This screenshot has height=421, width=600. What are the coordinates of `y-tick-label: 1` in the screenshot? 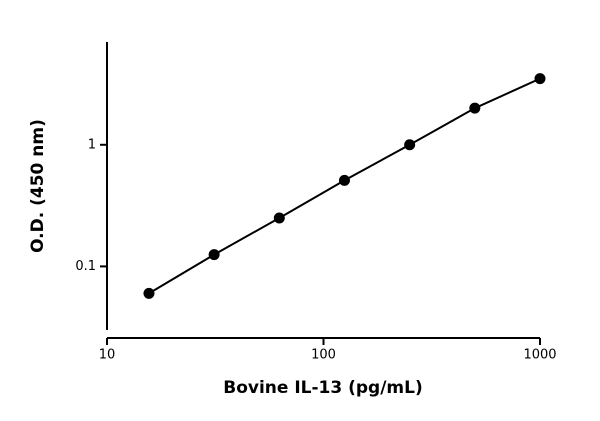 It's located at (92, 144).